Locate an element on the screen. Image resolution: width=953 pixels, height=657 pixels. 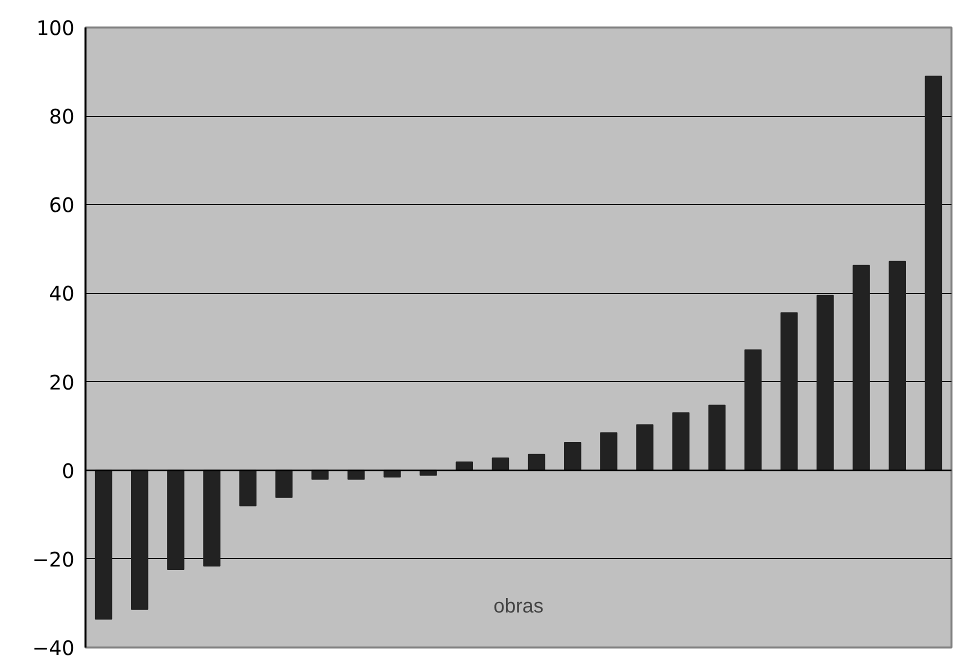
y-tick-label: 20 is located at coordinates (62, 382).